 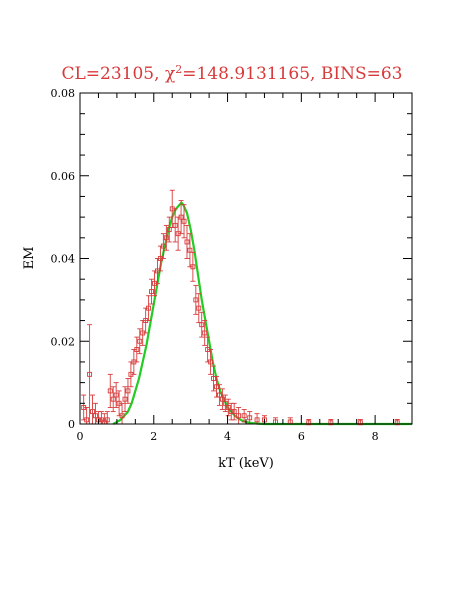 I want to click on chart-title-sup: 2, so click(x=178, y=69).